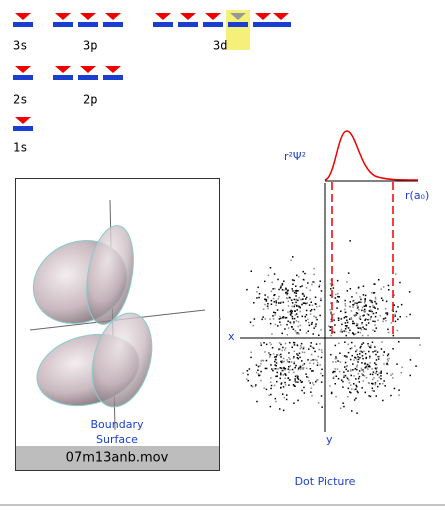 Image resolution: width=445 pixels, height=520 pixels. Describe the element at coordinates (20, 148) in the screenshot. I see `level-label: 1s` at that location.